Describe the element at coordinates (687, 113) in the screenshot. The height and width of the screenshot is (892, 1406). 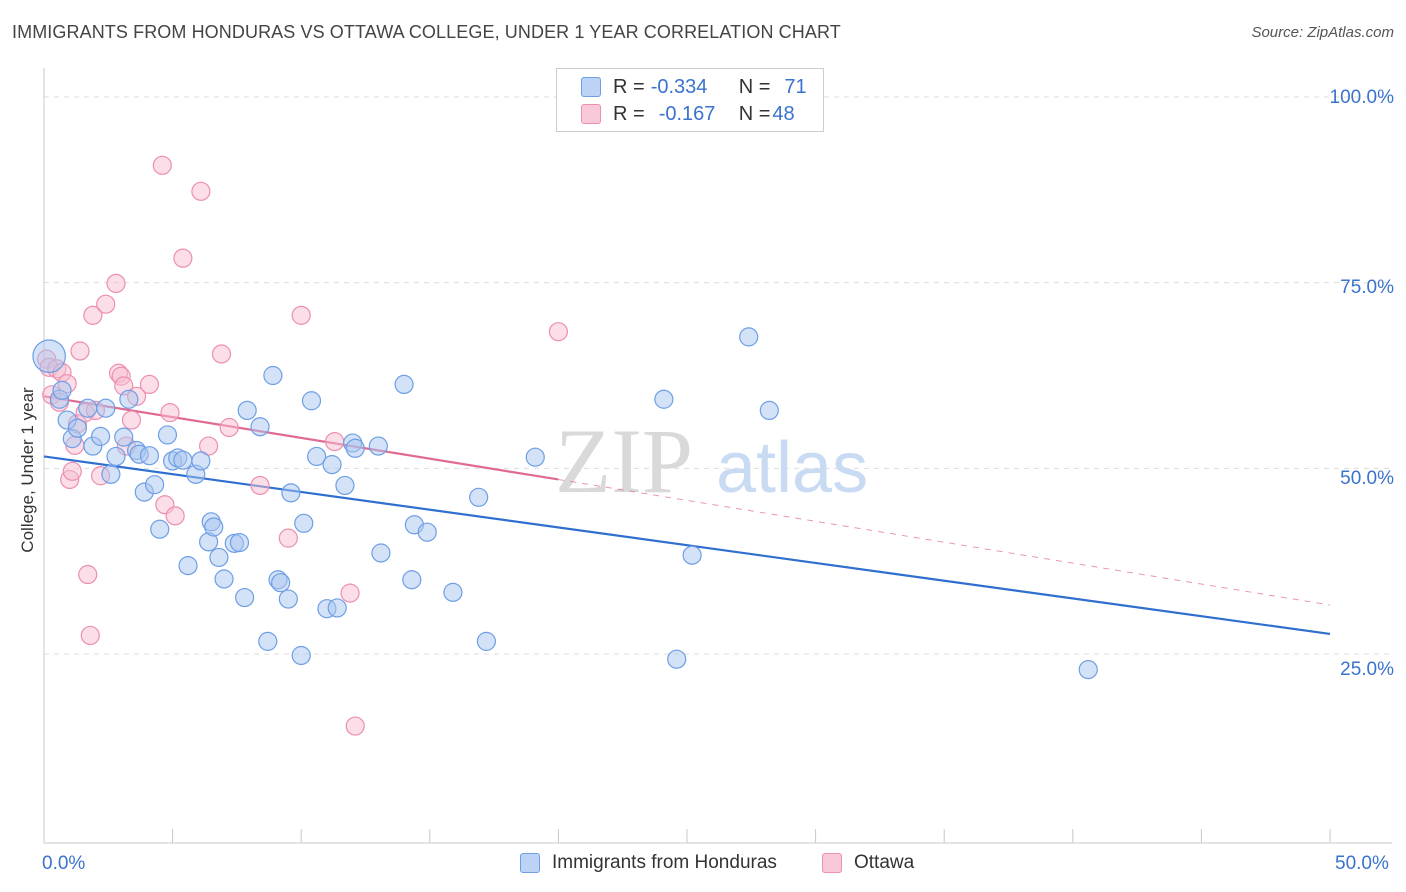
I see `r-value: -0.167` at that location.